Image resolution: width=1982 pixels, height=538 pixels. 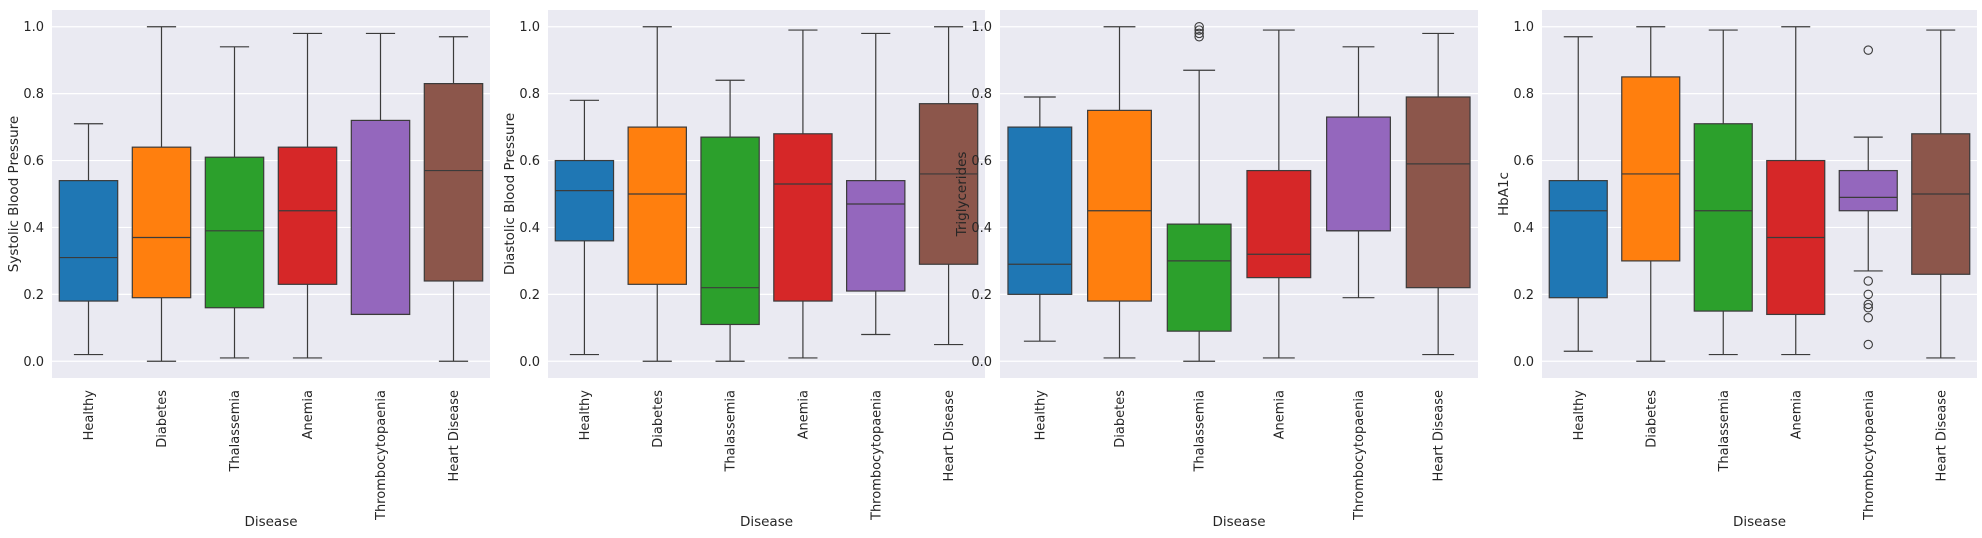 What do you see at coordinates (1504, 194) in the screenshot?
I see `y-axis-label: HbA1c` at bounding box center [1504, 194].